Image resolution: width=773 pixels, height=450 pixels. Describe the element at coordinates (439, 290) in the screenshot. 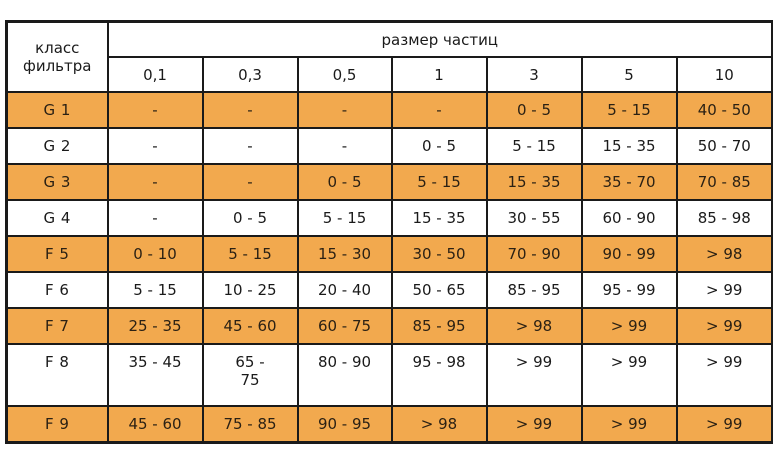

I see `efficiency-cell: 50 - 65` at that location.